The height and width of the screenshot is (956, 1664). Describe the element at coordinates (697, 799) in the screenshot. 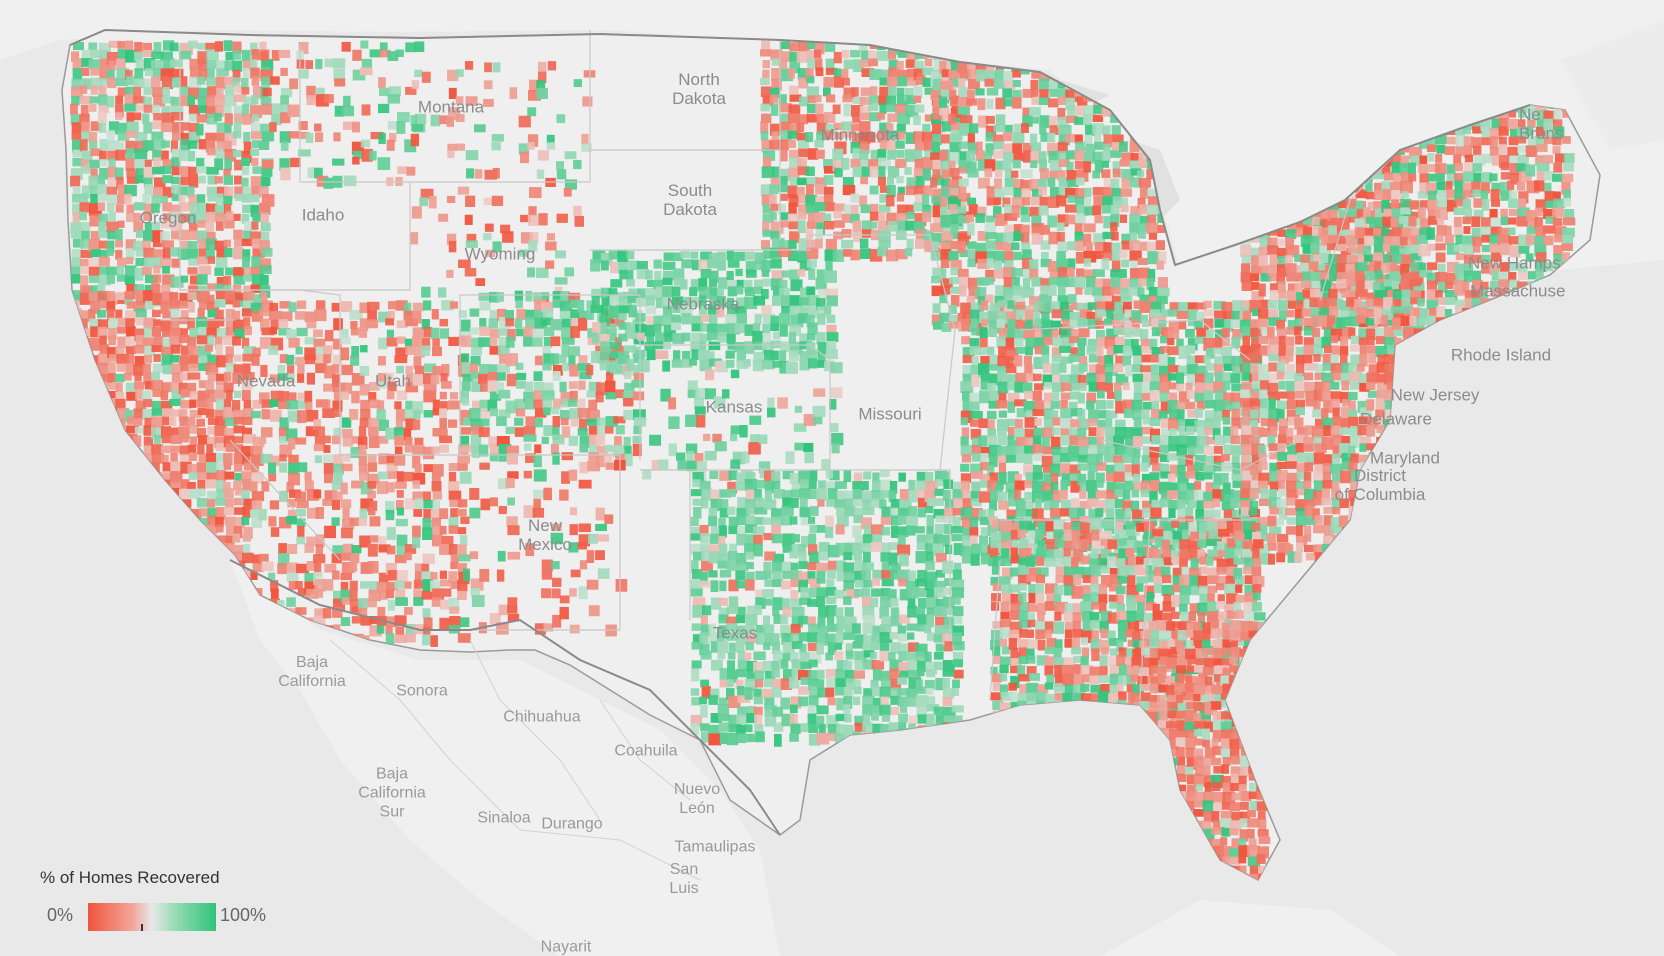

I see `label-nuevo-leon: Nuevo León` at that location.